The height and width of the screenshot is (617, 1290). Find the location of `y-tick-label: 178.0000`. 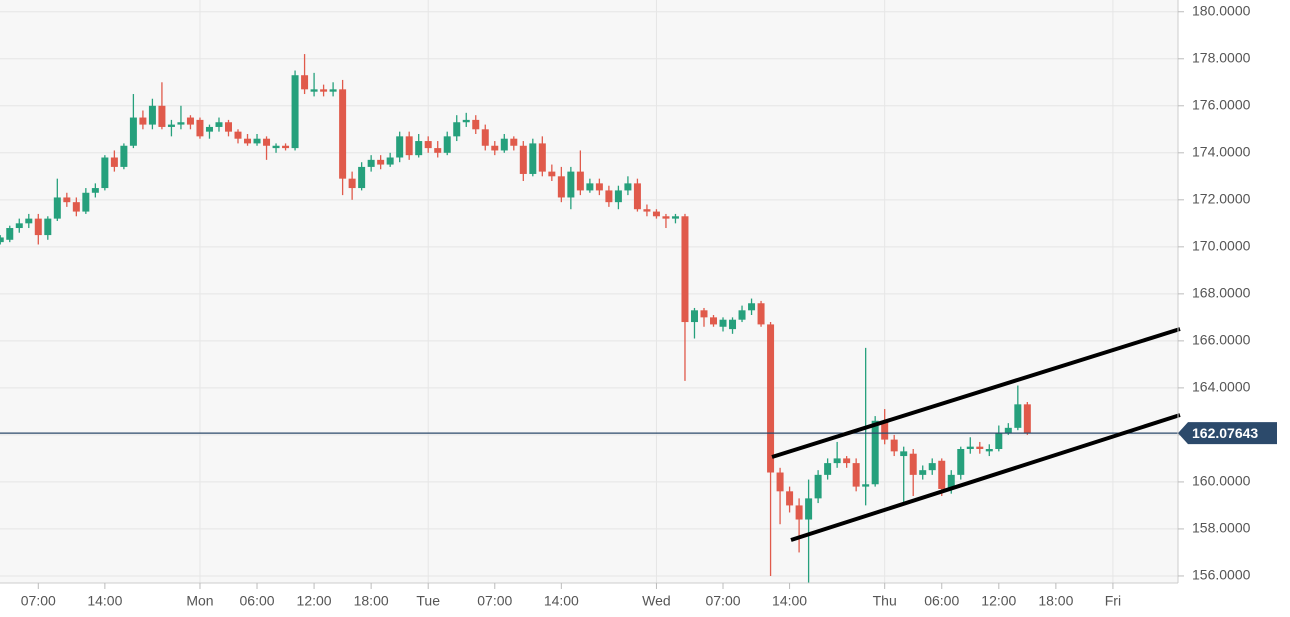

y-tick-label: 178.0000 is located at coordinates (1221, 57).